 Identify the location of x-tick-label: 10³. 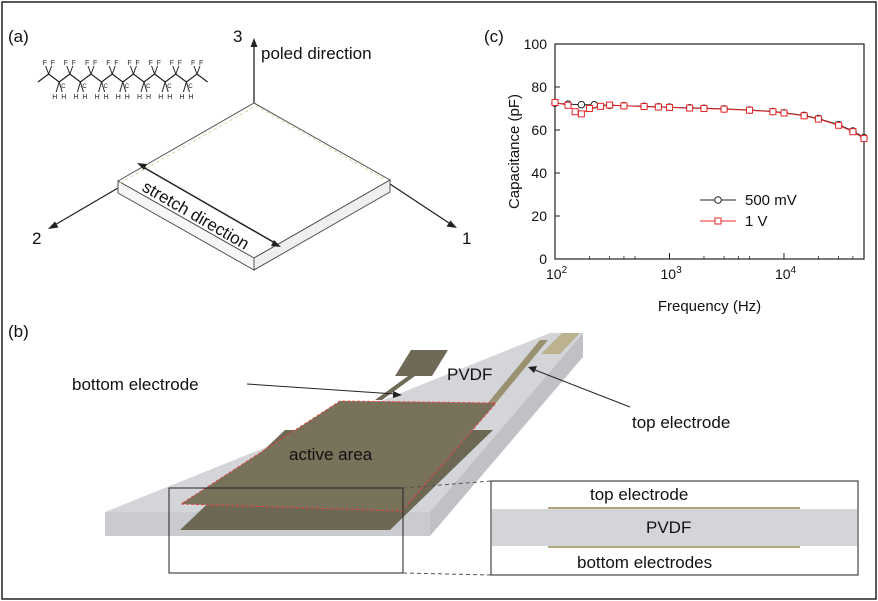
(671, 273).